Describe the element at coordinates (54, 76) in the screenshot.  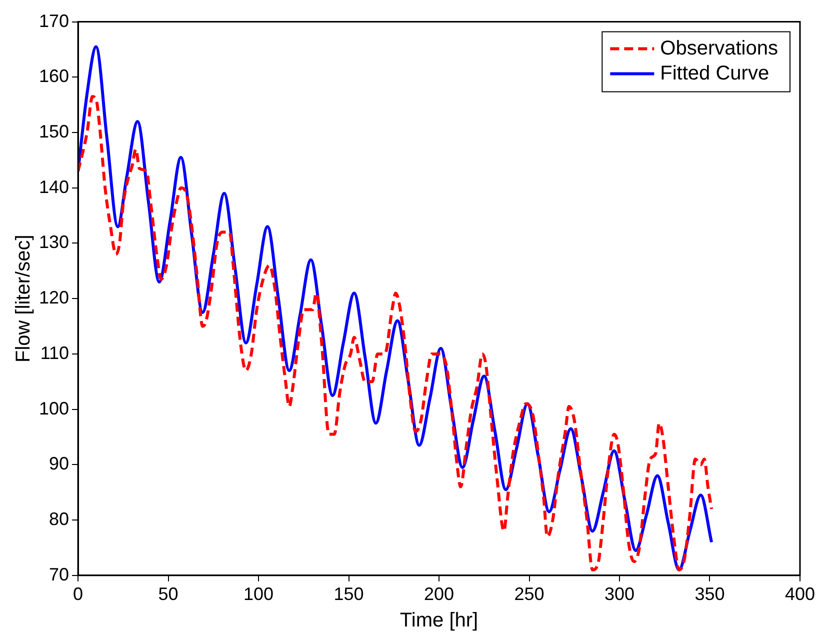
I see `y-tick-label: 160` at that location.